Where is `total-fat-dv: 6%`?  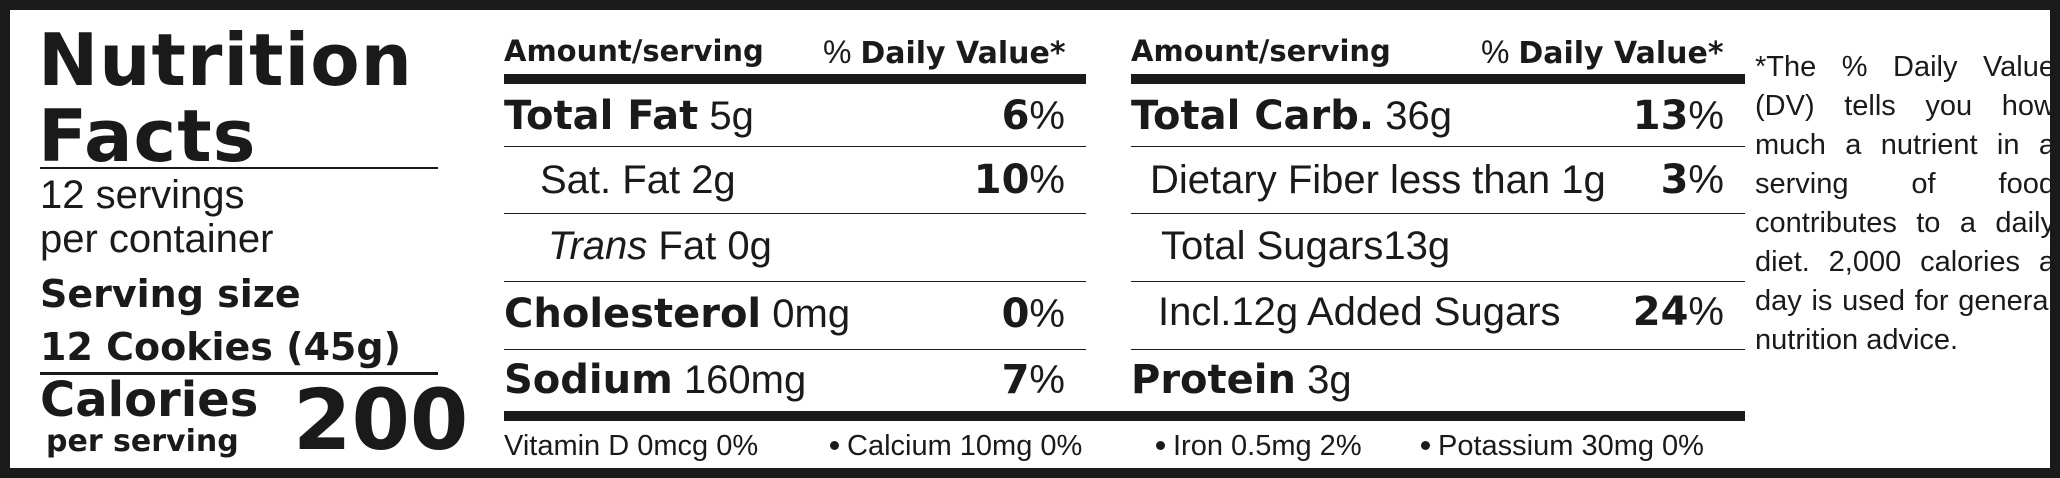 total-fat-dv: 6% is located at coordinates (1033, 116).